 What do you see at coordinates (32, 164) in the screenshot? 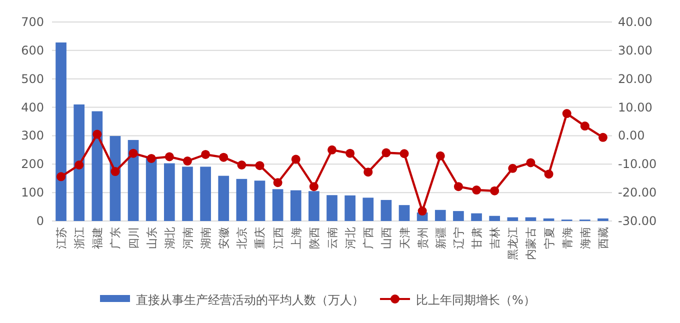
I see `y-tick-label: 200` at bounding box center [32, 164].